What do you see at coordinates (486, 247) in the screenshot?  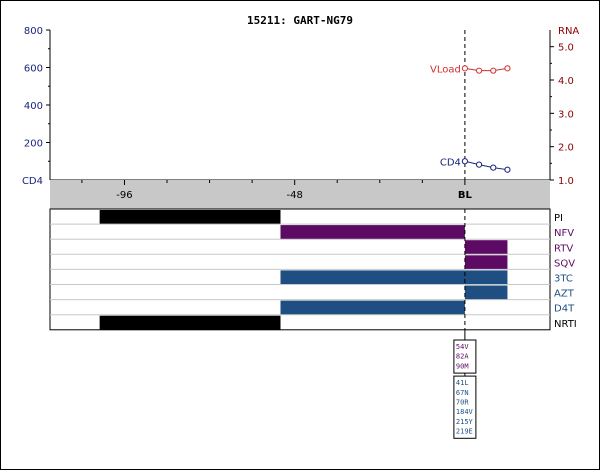 I see `drug-bar-rtv` at bounding box center [486, 247].